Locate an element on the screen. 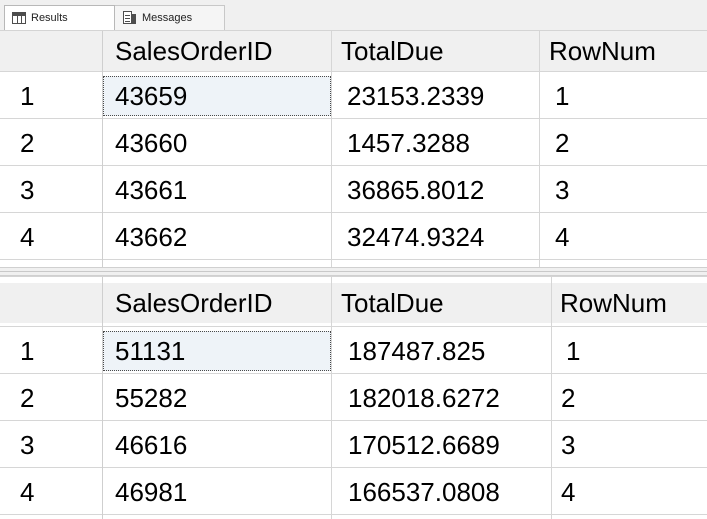 The image size is (707, 519). grid-1-cell-salesorderid: 43660 is located at coordinates (151, 143).